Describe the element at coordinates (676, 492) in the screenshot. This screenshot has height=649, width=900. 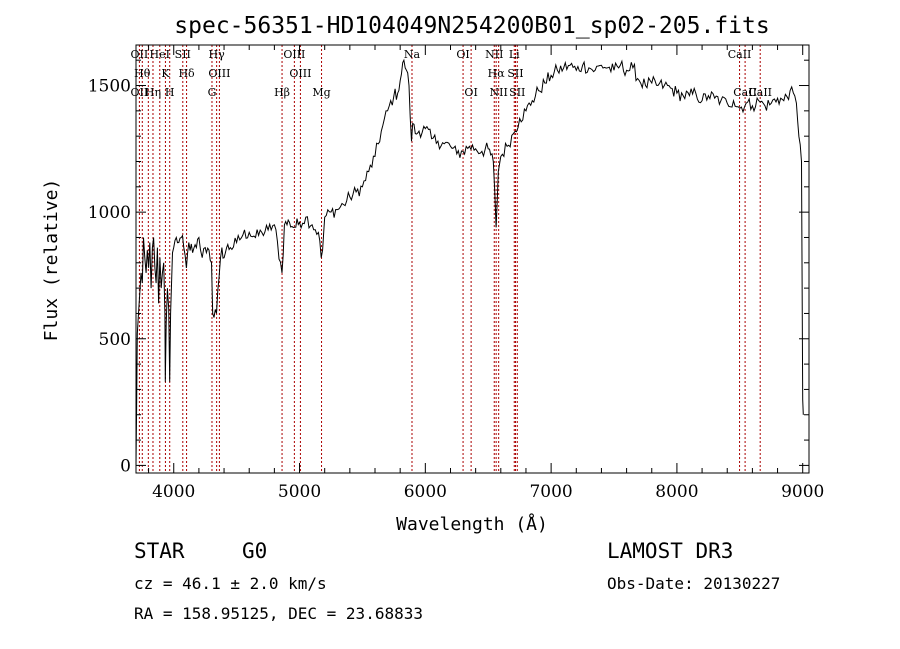
I see `x-tick-label: 8000` at that location.